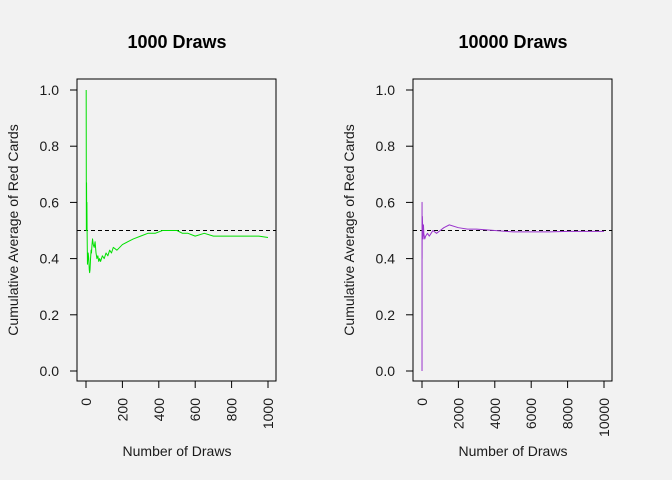 The width and height of the screenshot is (672, 480). I want to click on x-tick-label: 6000, so click(531, 413).